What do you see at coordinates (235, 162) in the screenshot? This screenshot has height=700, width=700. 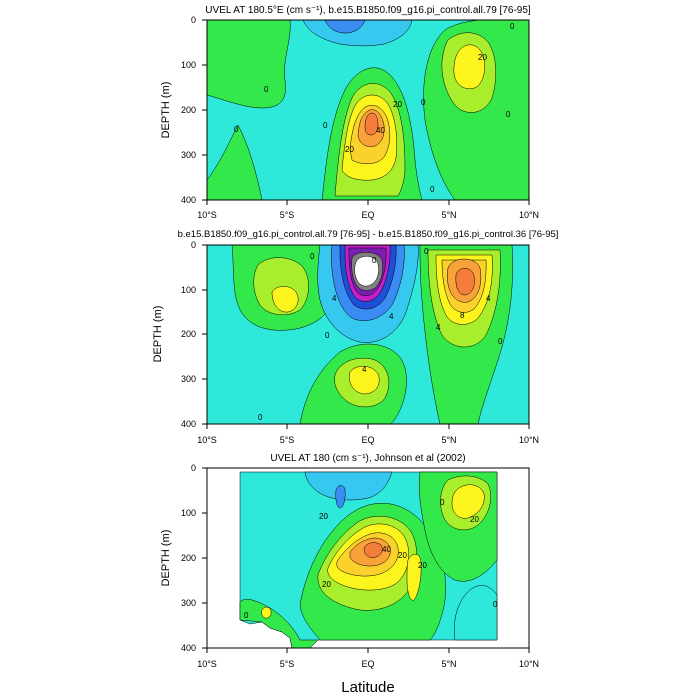 I see `panel-1-region-south-deep-green` at bounding box center [235, 162].